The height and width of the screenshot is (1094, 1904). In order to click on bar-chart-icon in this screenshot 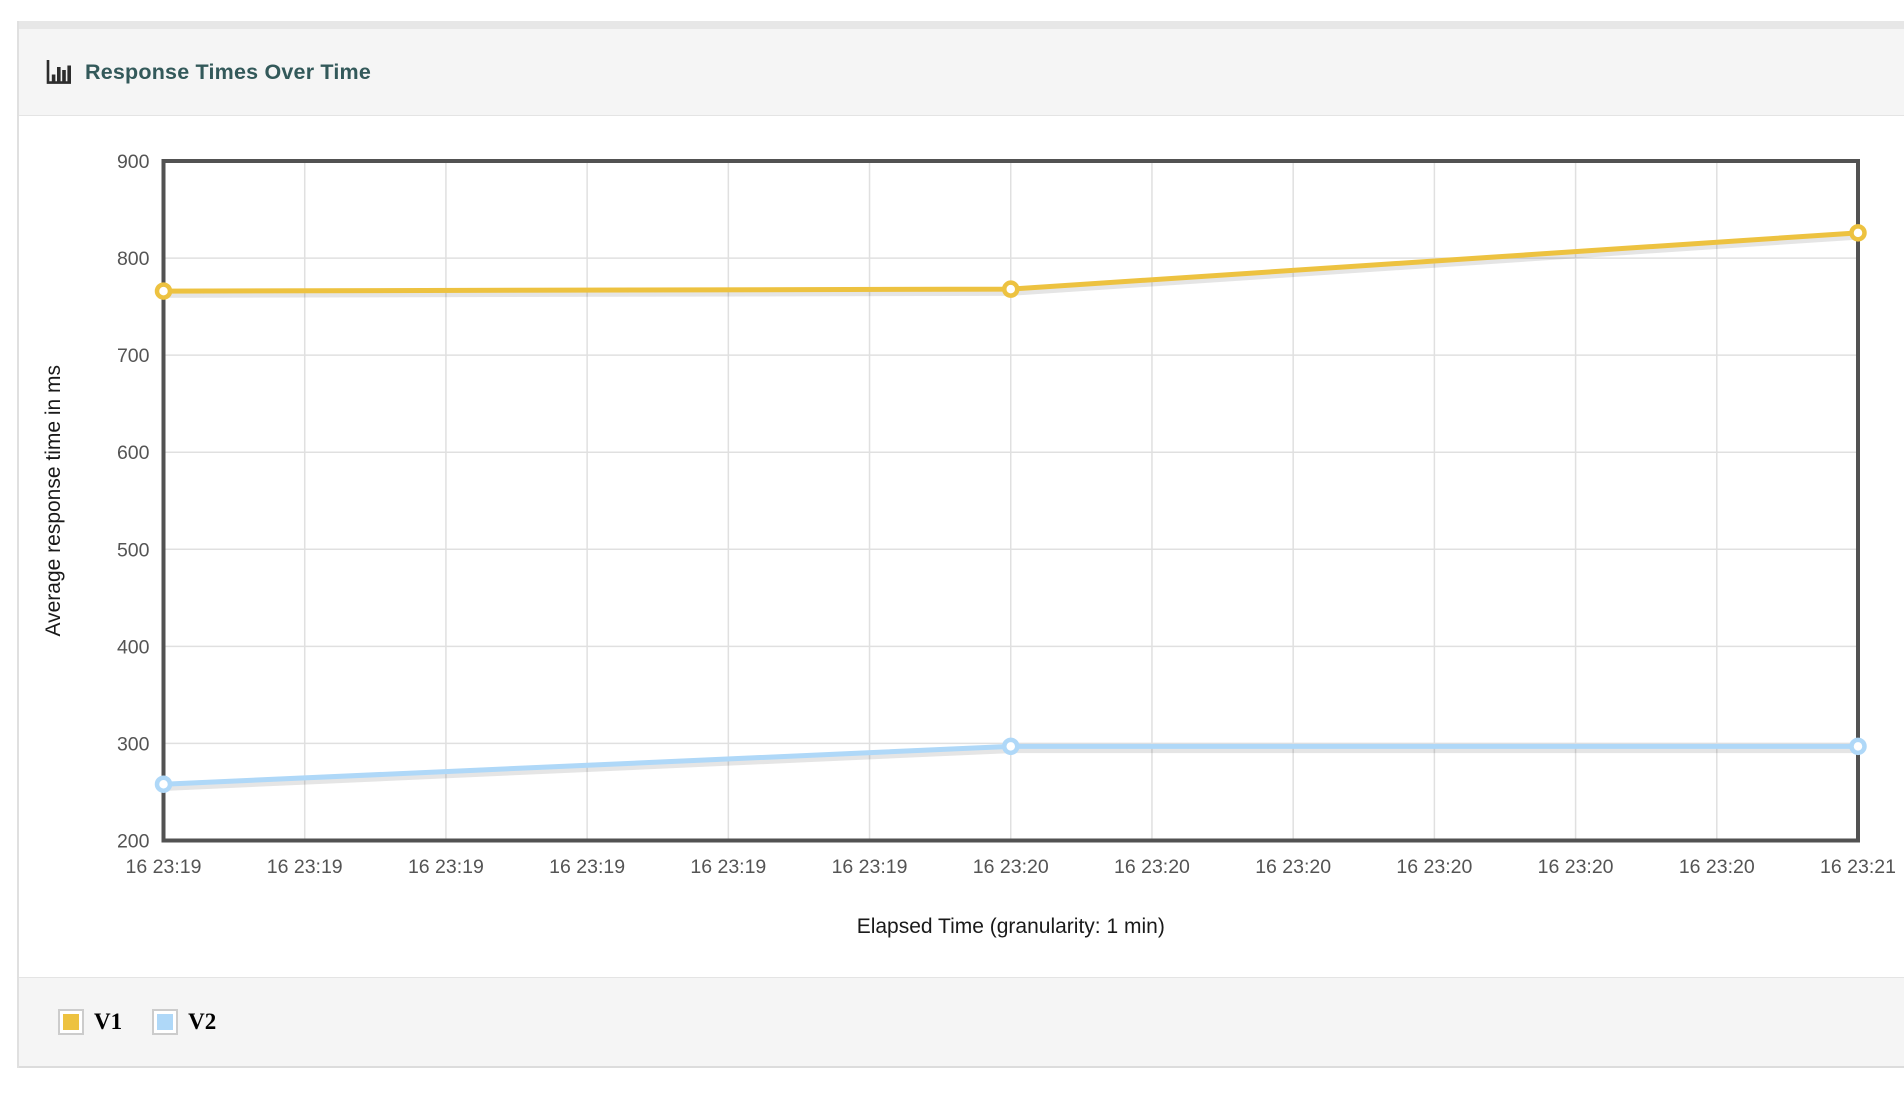, I will do `click(58, 72)`.